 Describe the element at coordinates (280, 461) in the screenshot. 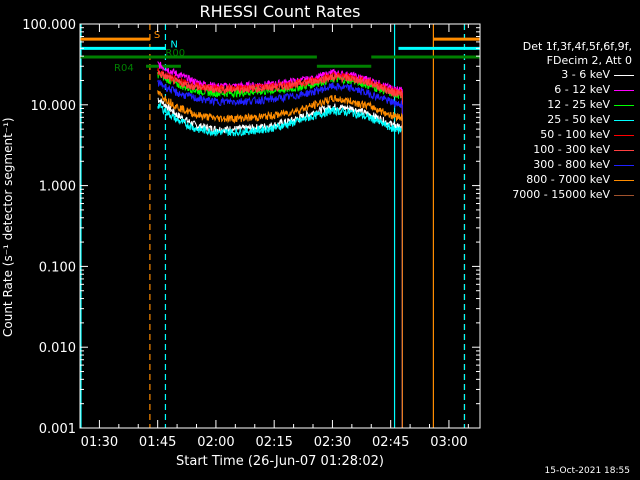

I see `x-axis-label: Start Time (26-Jun-07 01:28:02)` at that location.